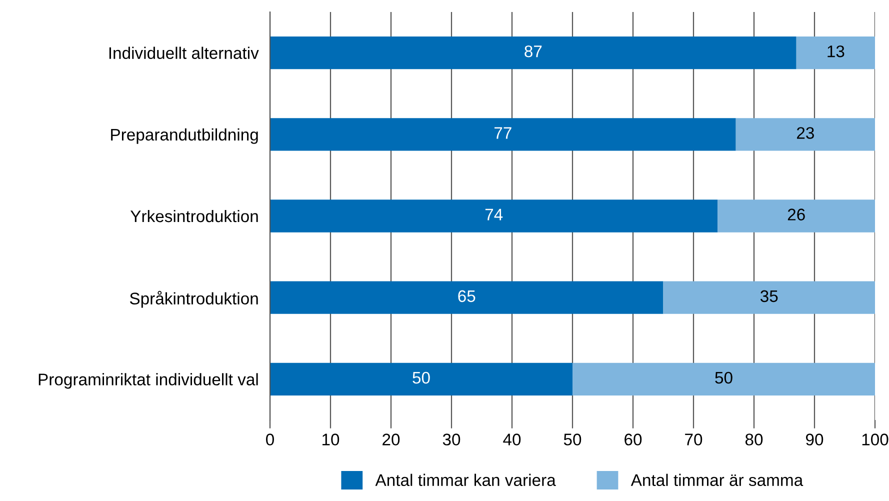 This screenshot has width=889, height=501. Describe the element at coordinates (184, 53) in the screenshot. I see `y-tick-label: Individuellt alternativ` at that location.